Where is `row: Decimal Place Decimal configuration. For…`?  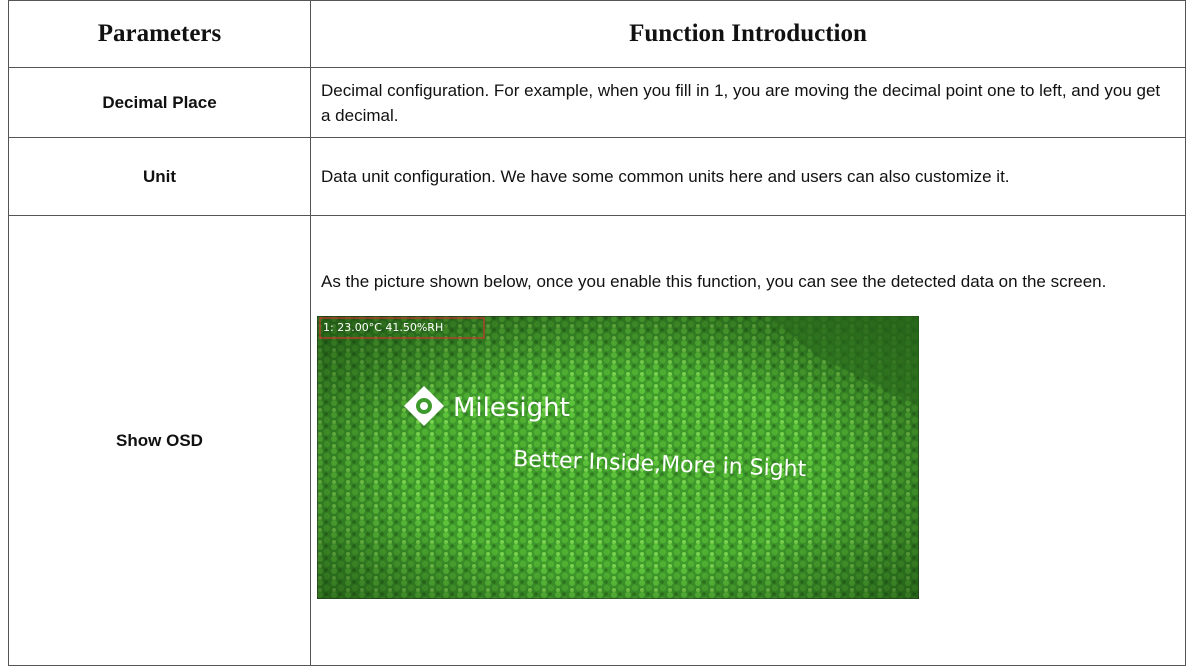
row: Decimal Place Decimal configuration. For… is located at coordinates (597, 102).